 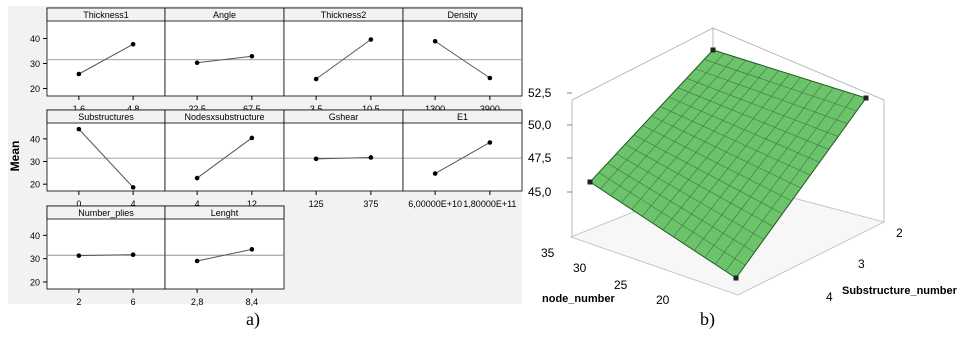 What do you see at coordinates (197, 109) in the screenshot?
I see `x-tick-label: 22,5` at bounding box center [197, 109].